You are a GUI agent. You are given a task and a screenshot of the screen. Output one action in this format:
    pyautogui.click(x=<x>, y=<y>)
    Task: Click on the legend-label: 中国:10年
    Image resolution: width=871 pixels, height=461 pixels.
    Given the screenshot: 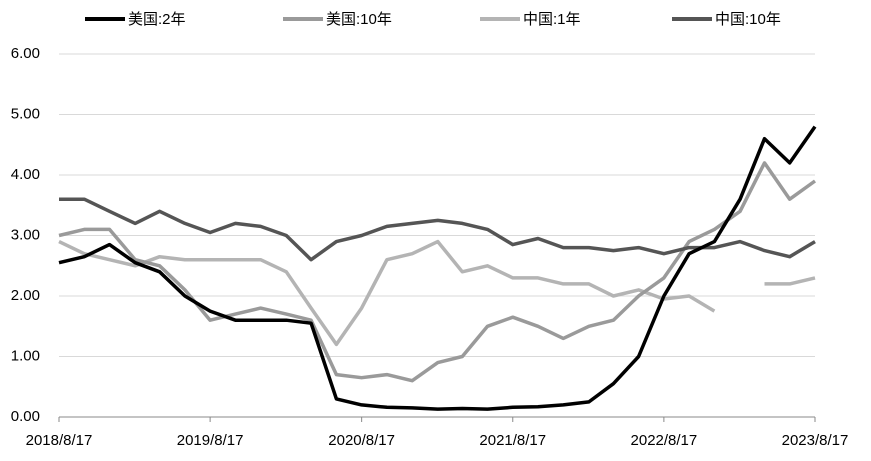 What is the action you would take?
    pyautogui.click(x=748, y=19)
    